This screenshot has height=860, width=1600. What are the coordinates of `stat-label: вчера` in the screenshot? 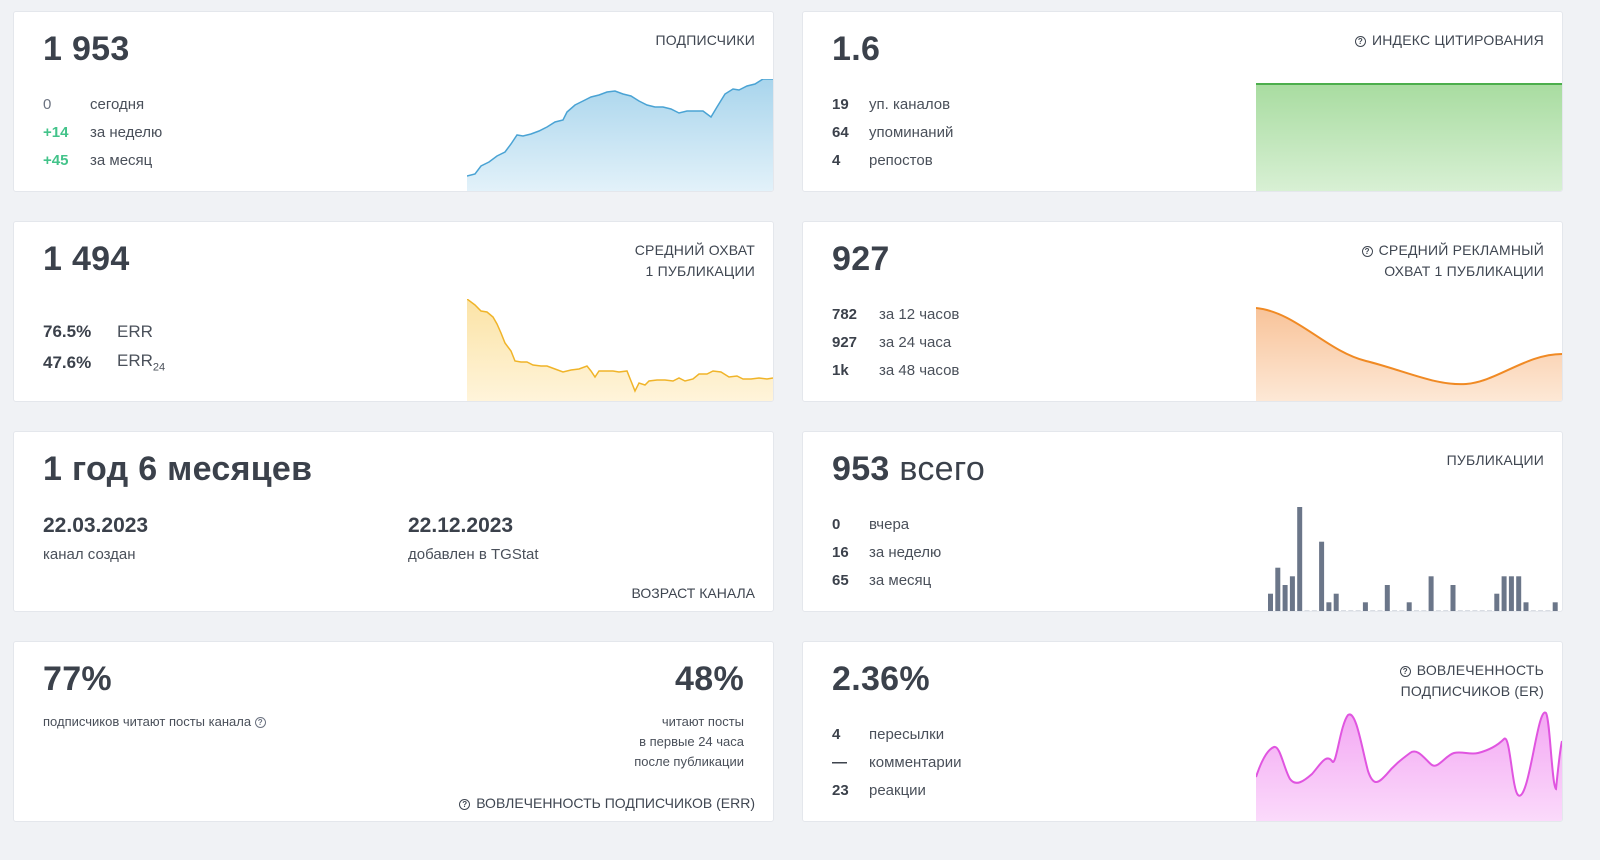 It's located at (889, 524).